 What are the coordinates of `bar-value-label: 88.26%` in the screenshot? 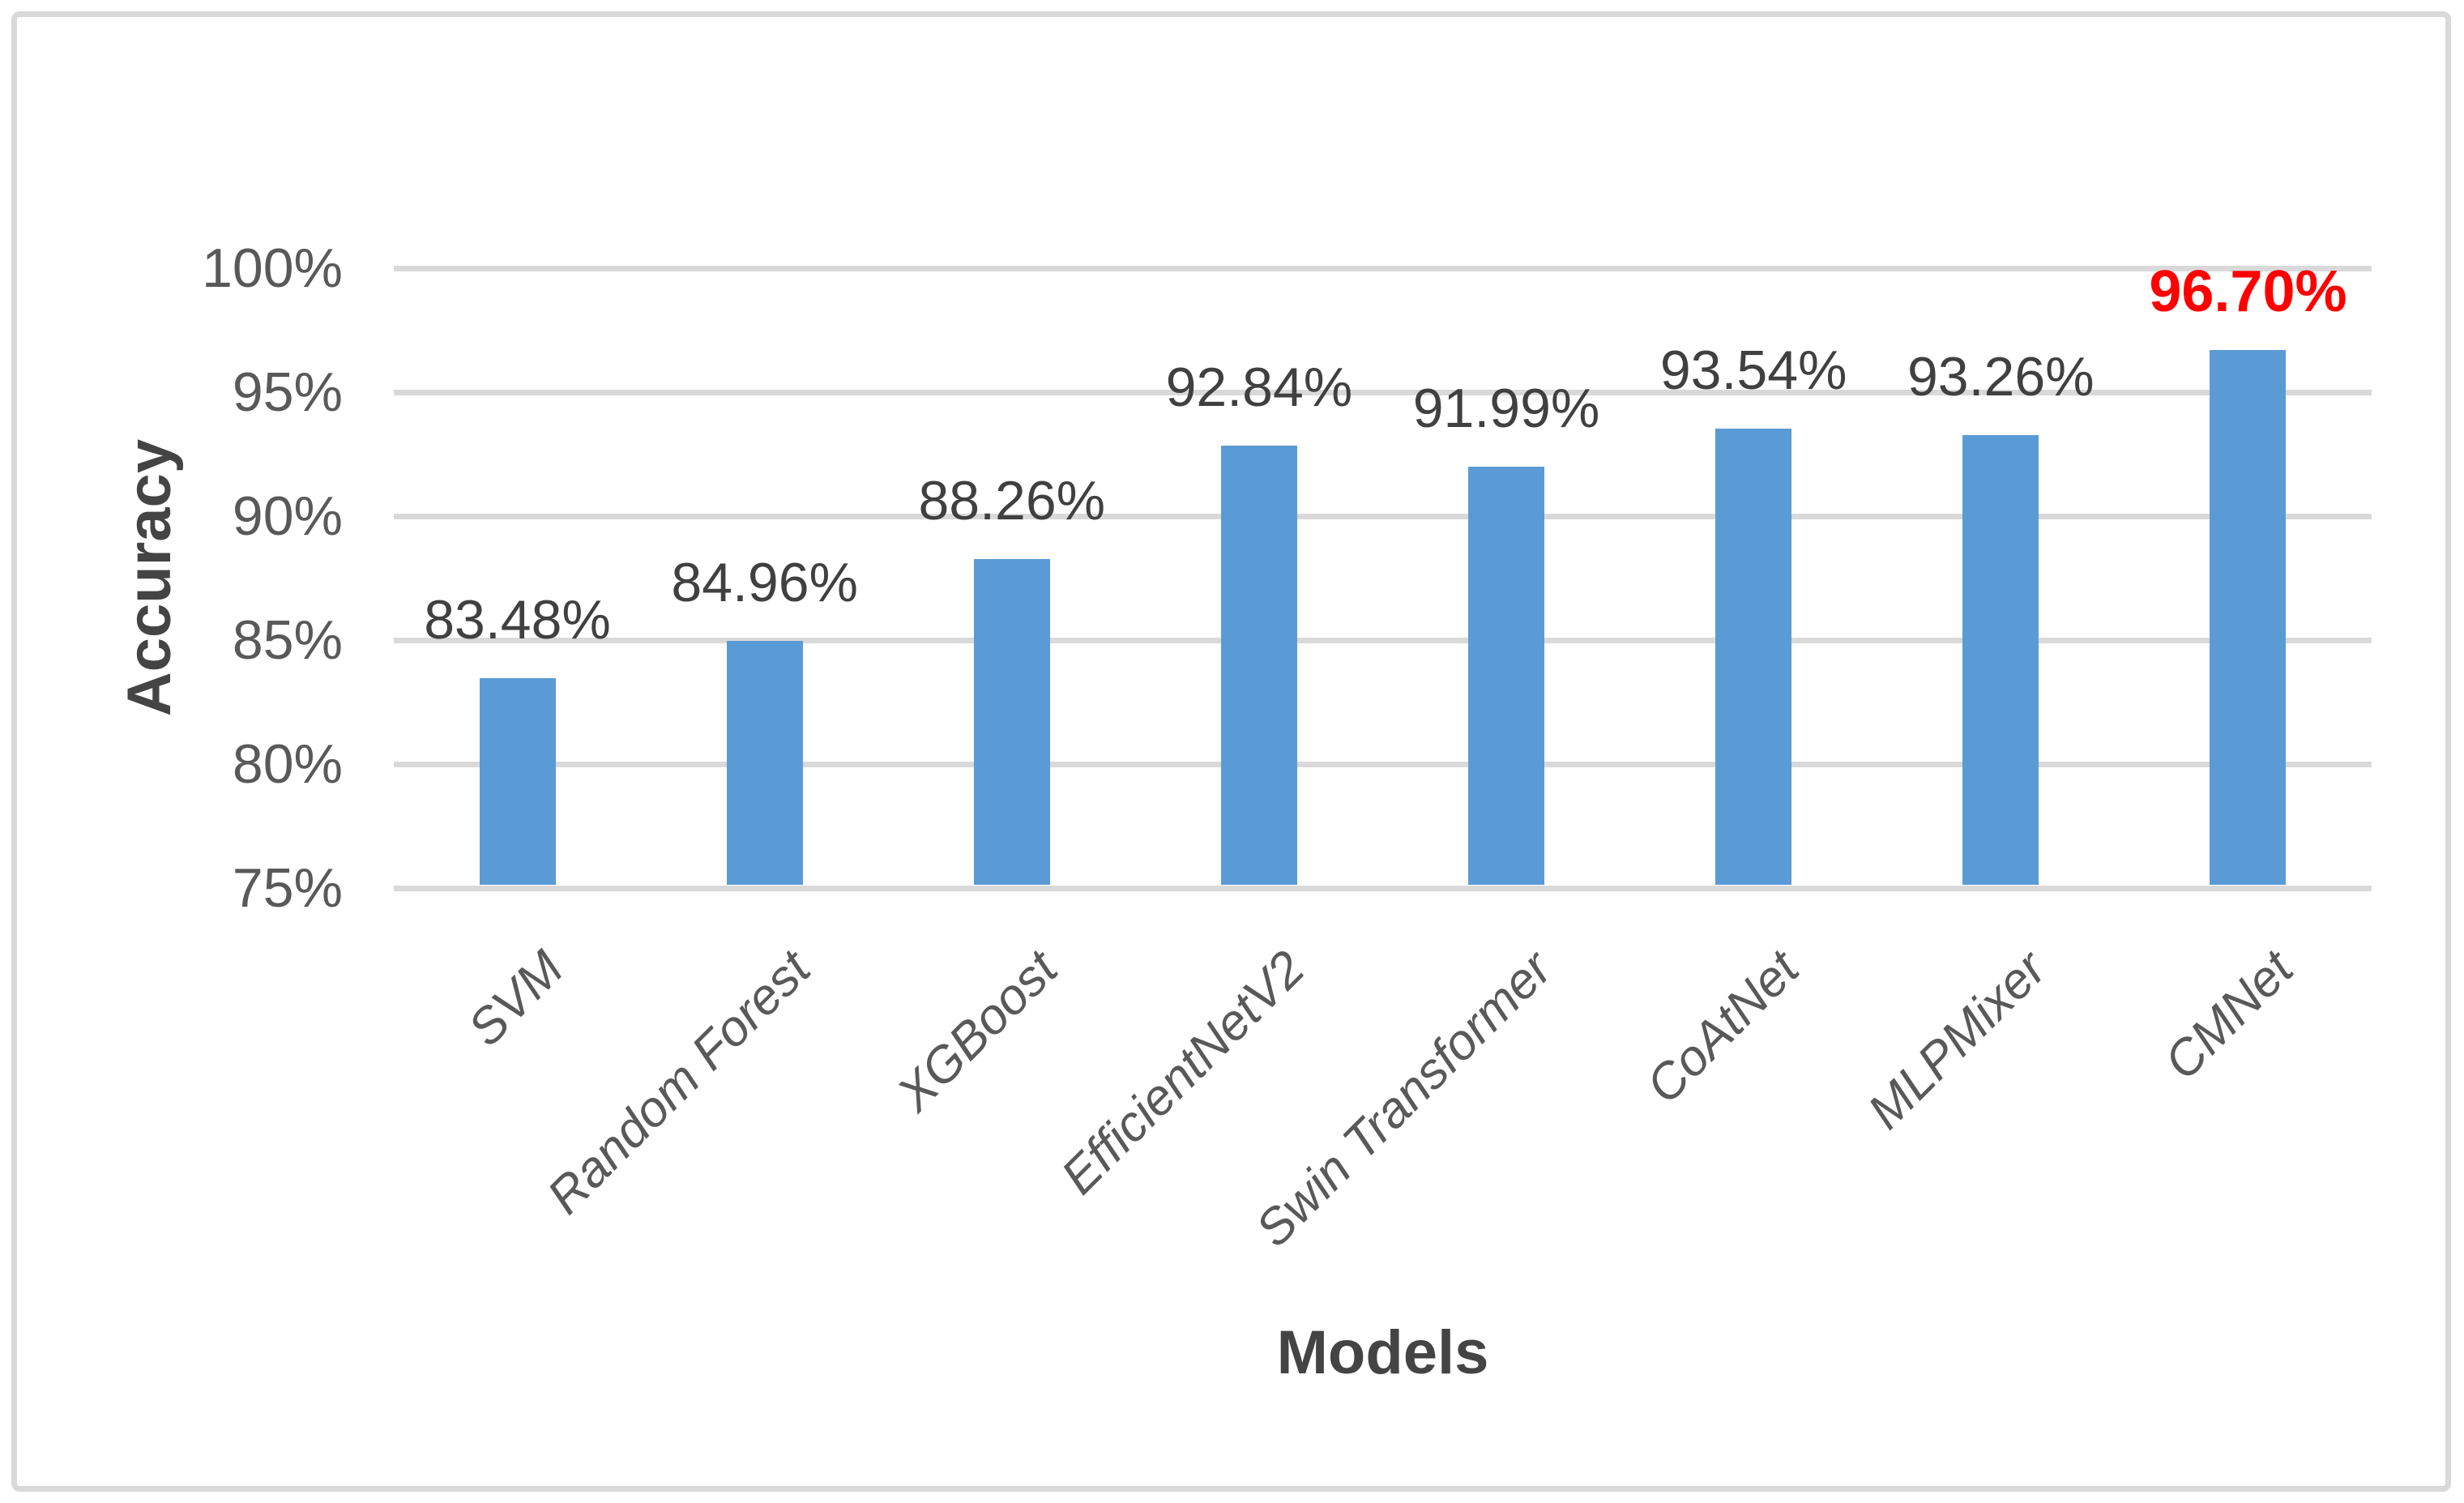 It's located at (1012, 501).